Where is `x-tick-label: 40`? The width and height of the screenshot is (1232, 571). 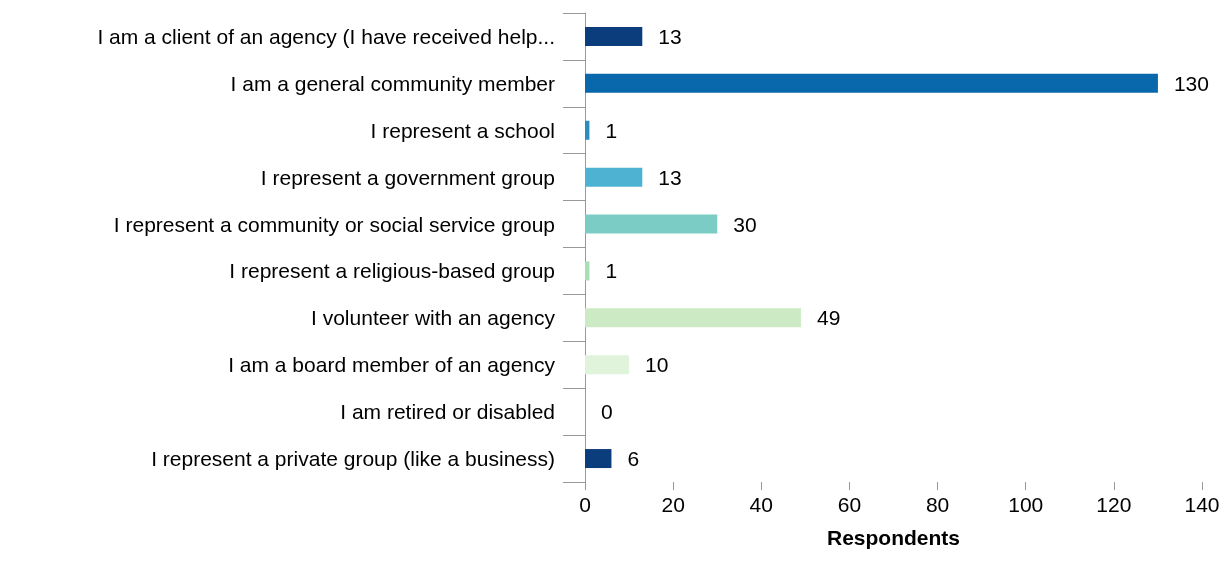
x-tick-label: 40 is located at coordinates (761, 504).